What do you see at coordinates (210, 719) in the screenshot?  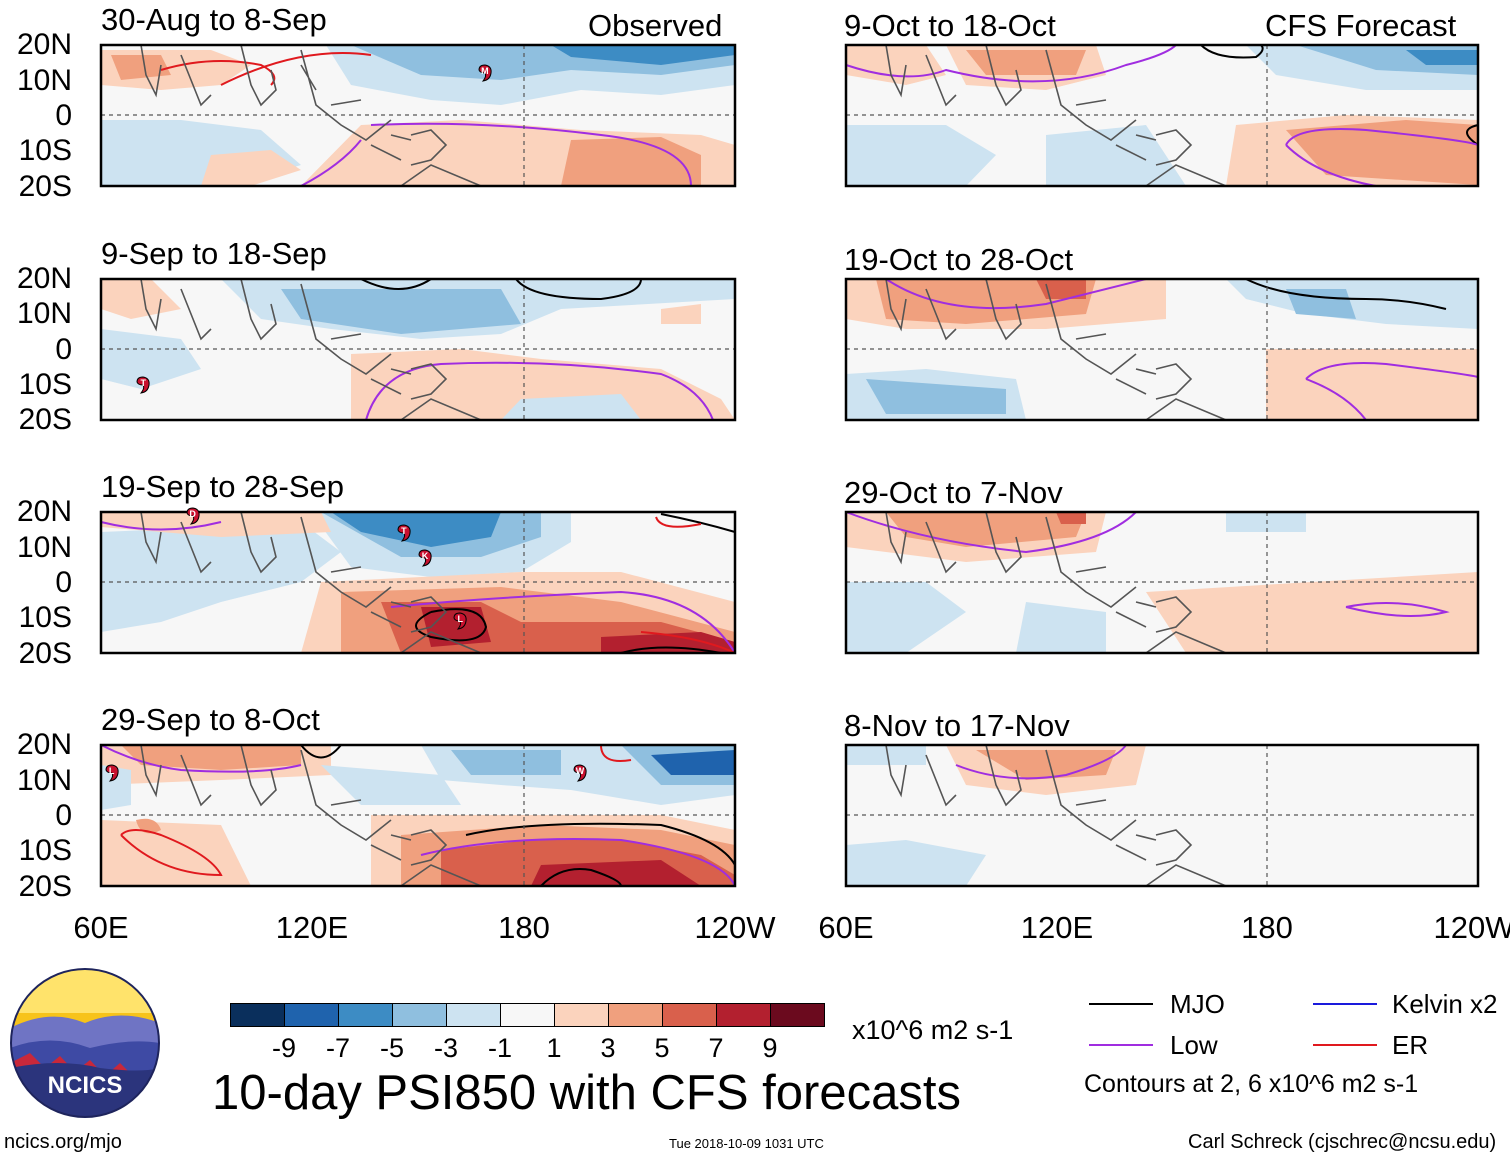 I see `panel-title-obs-4: 29-Sep to 8-Oct` at bounding box center [210, 719].